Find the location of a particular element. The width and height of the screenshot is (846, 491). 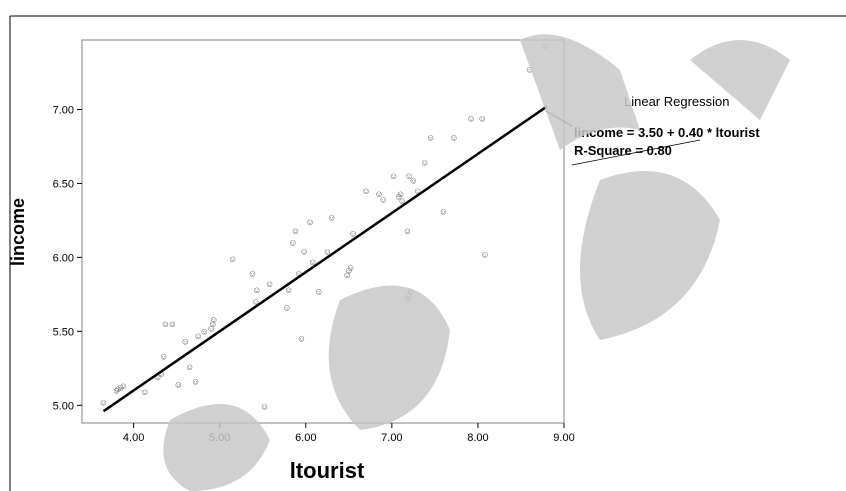

y-tick-label: 5.00 is located at coordinates (63, 406).